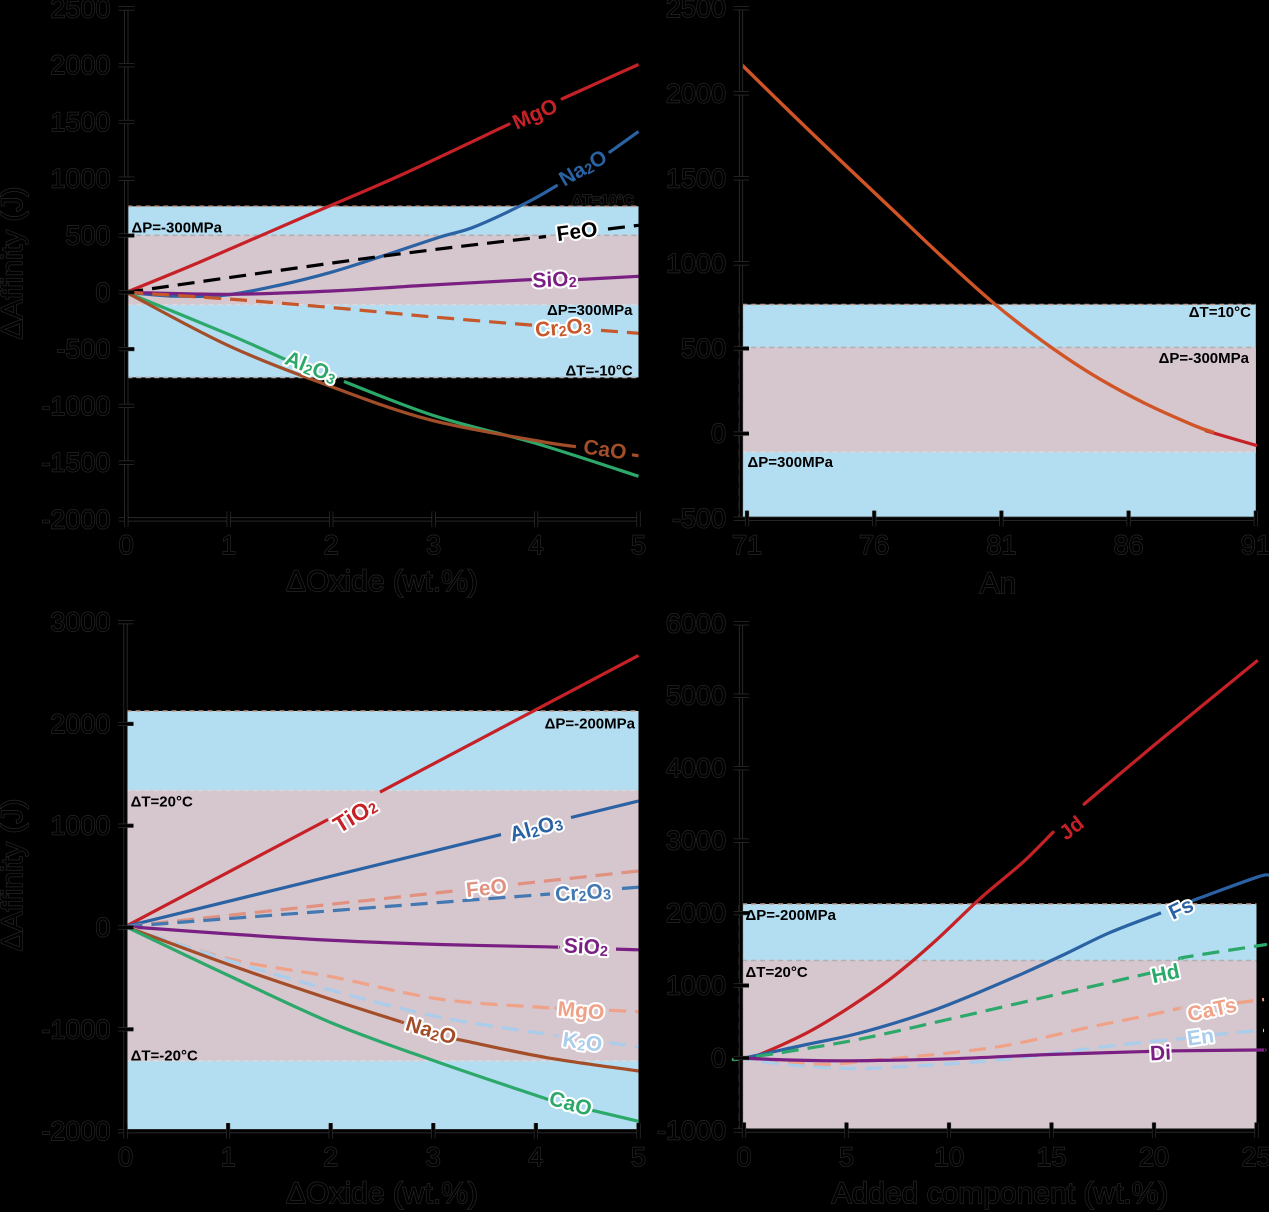  I want to click on svg-text: 71, so click(747, 545).